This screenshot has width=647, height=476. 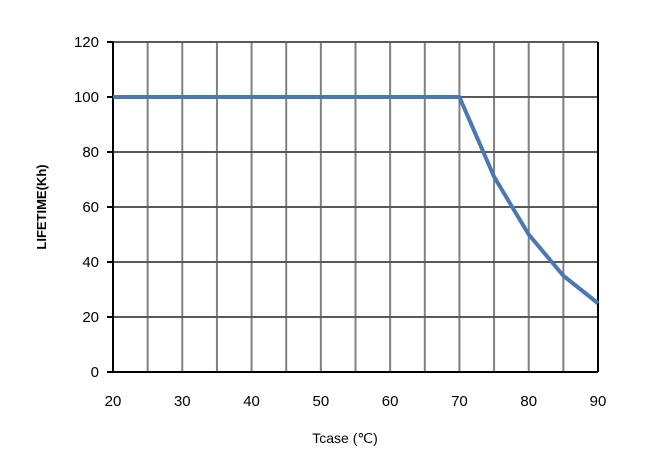 What do you see at coordinates (356, 401) in the screenshot?
I see `x-tick-labels: 20 30 40 50 60 70 80 90` at bounding box center [356, 401].